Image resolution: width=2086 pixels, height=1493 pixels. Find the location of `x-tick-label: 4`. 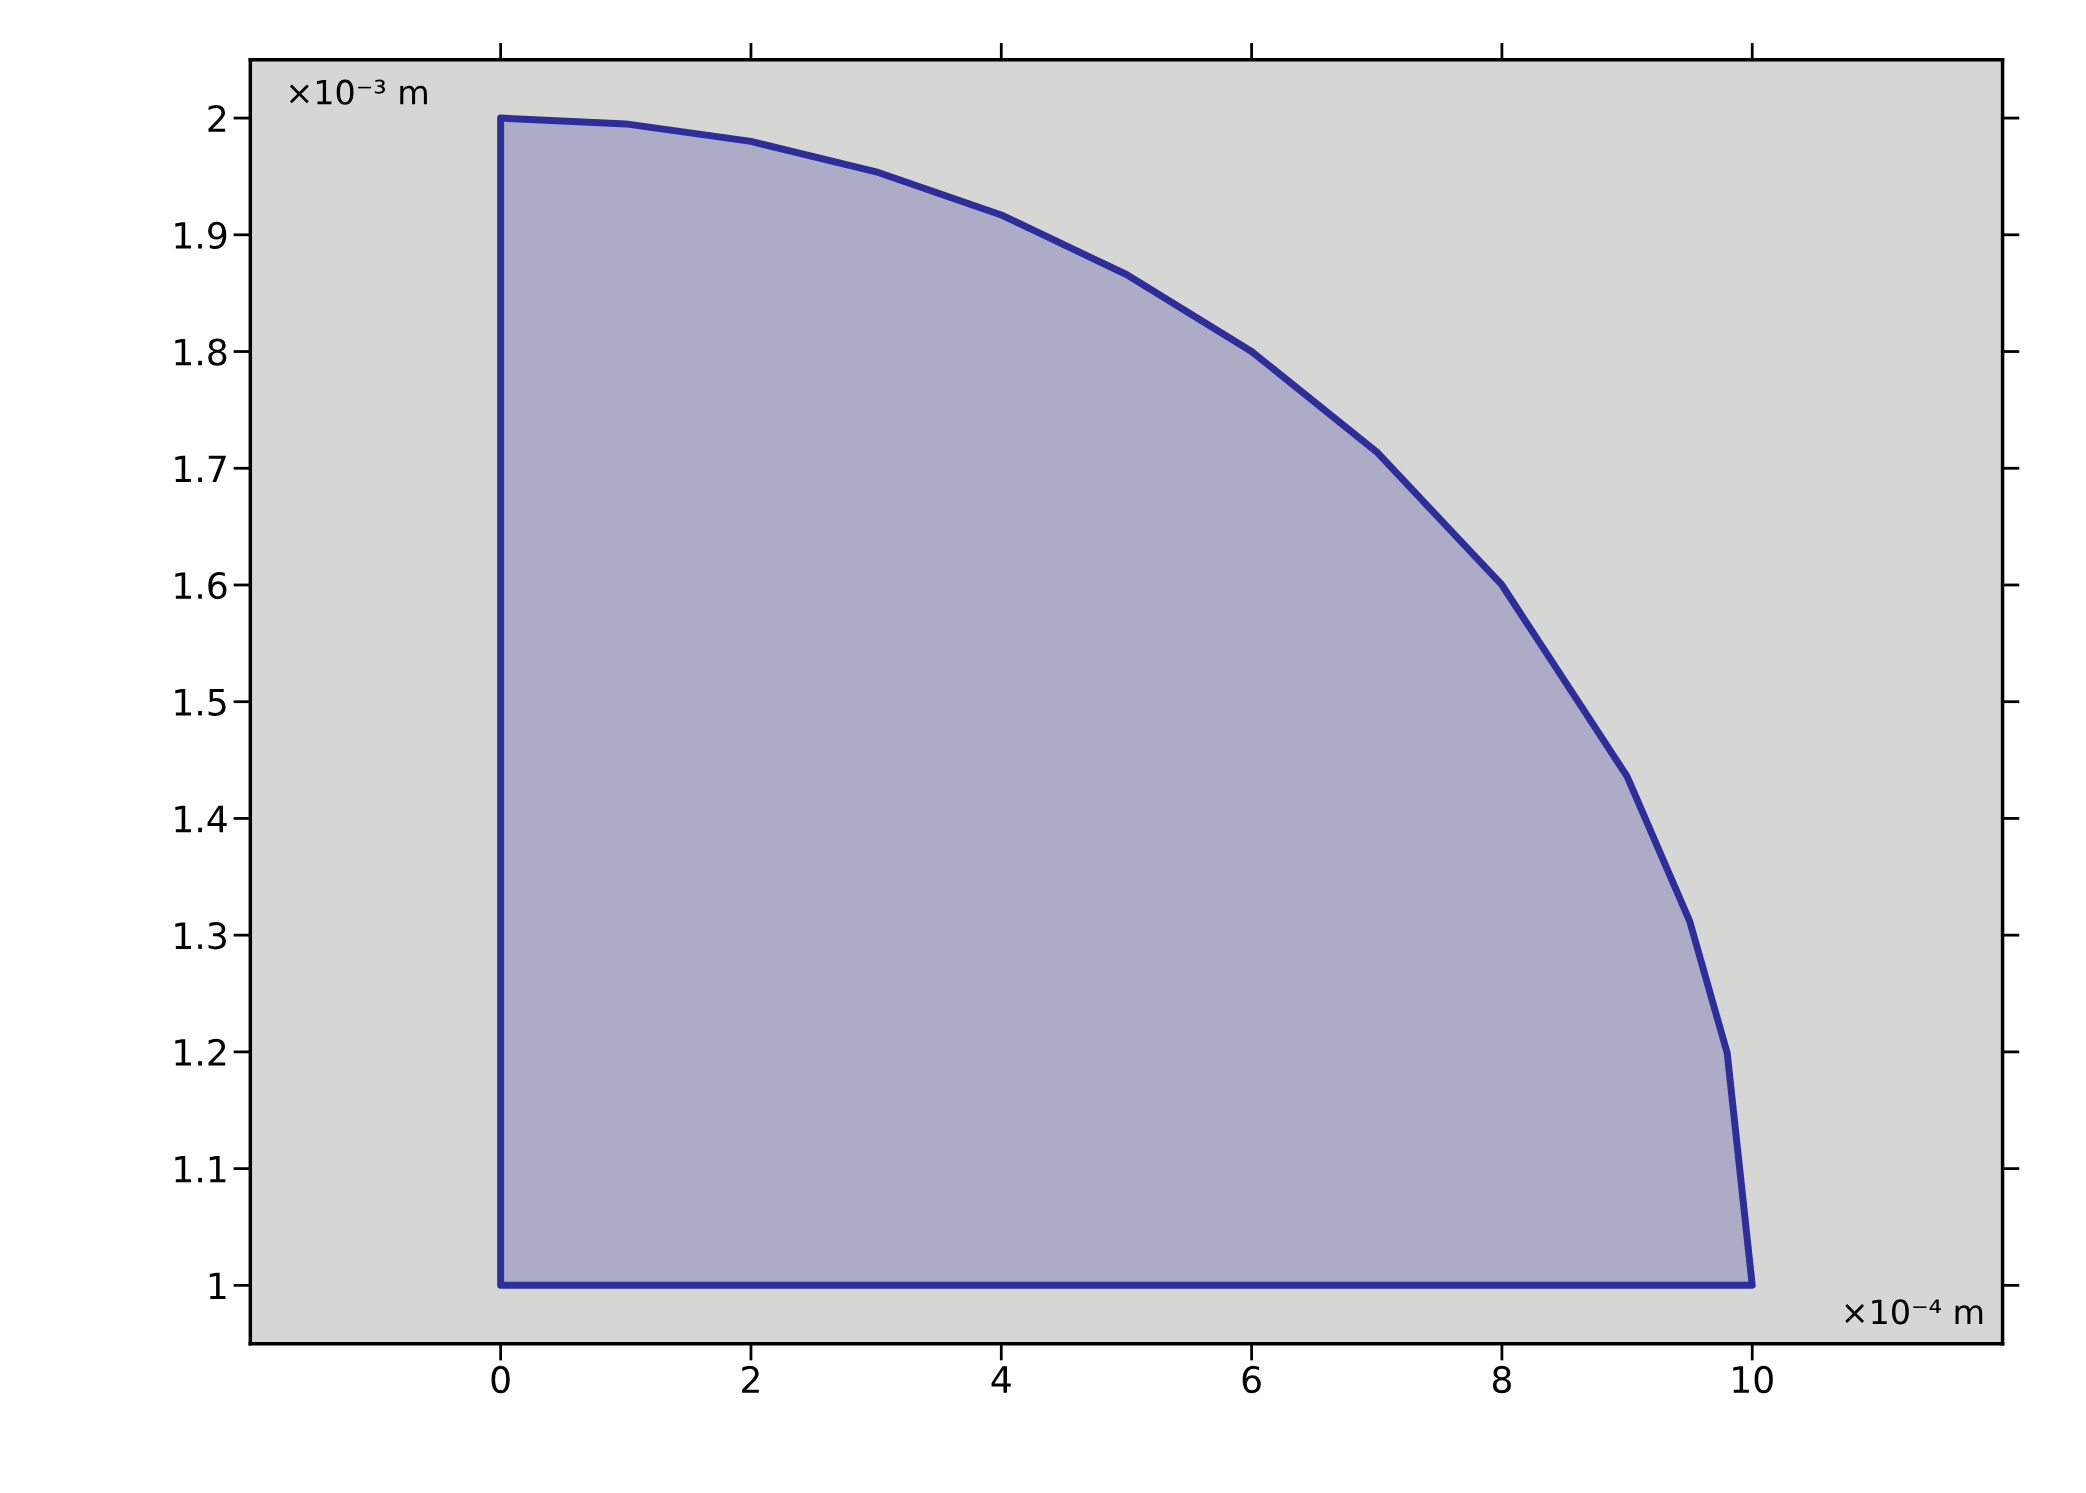

x-tick-label: 4 is located at coordinates (1001, 1379).